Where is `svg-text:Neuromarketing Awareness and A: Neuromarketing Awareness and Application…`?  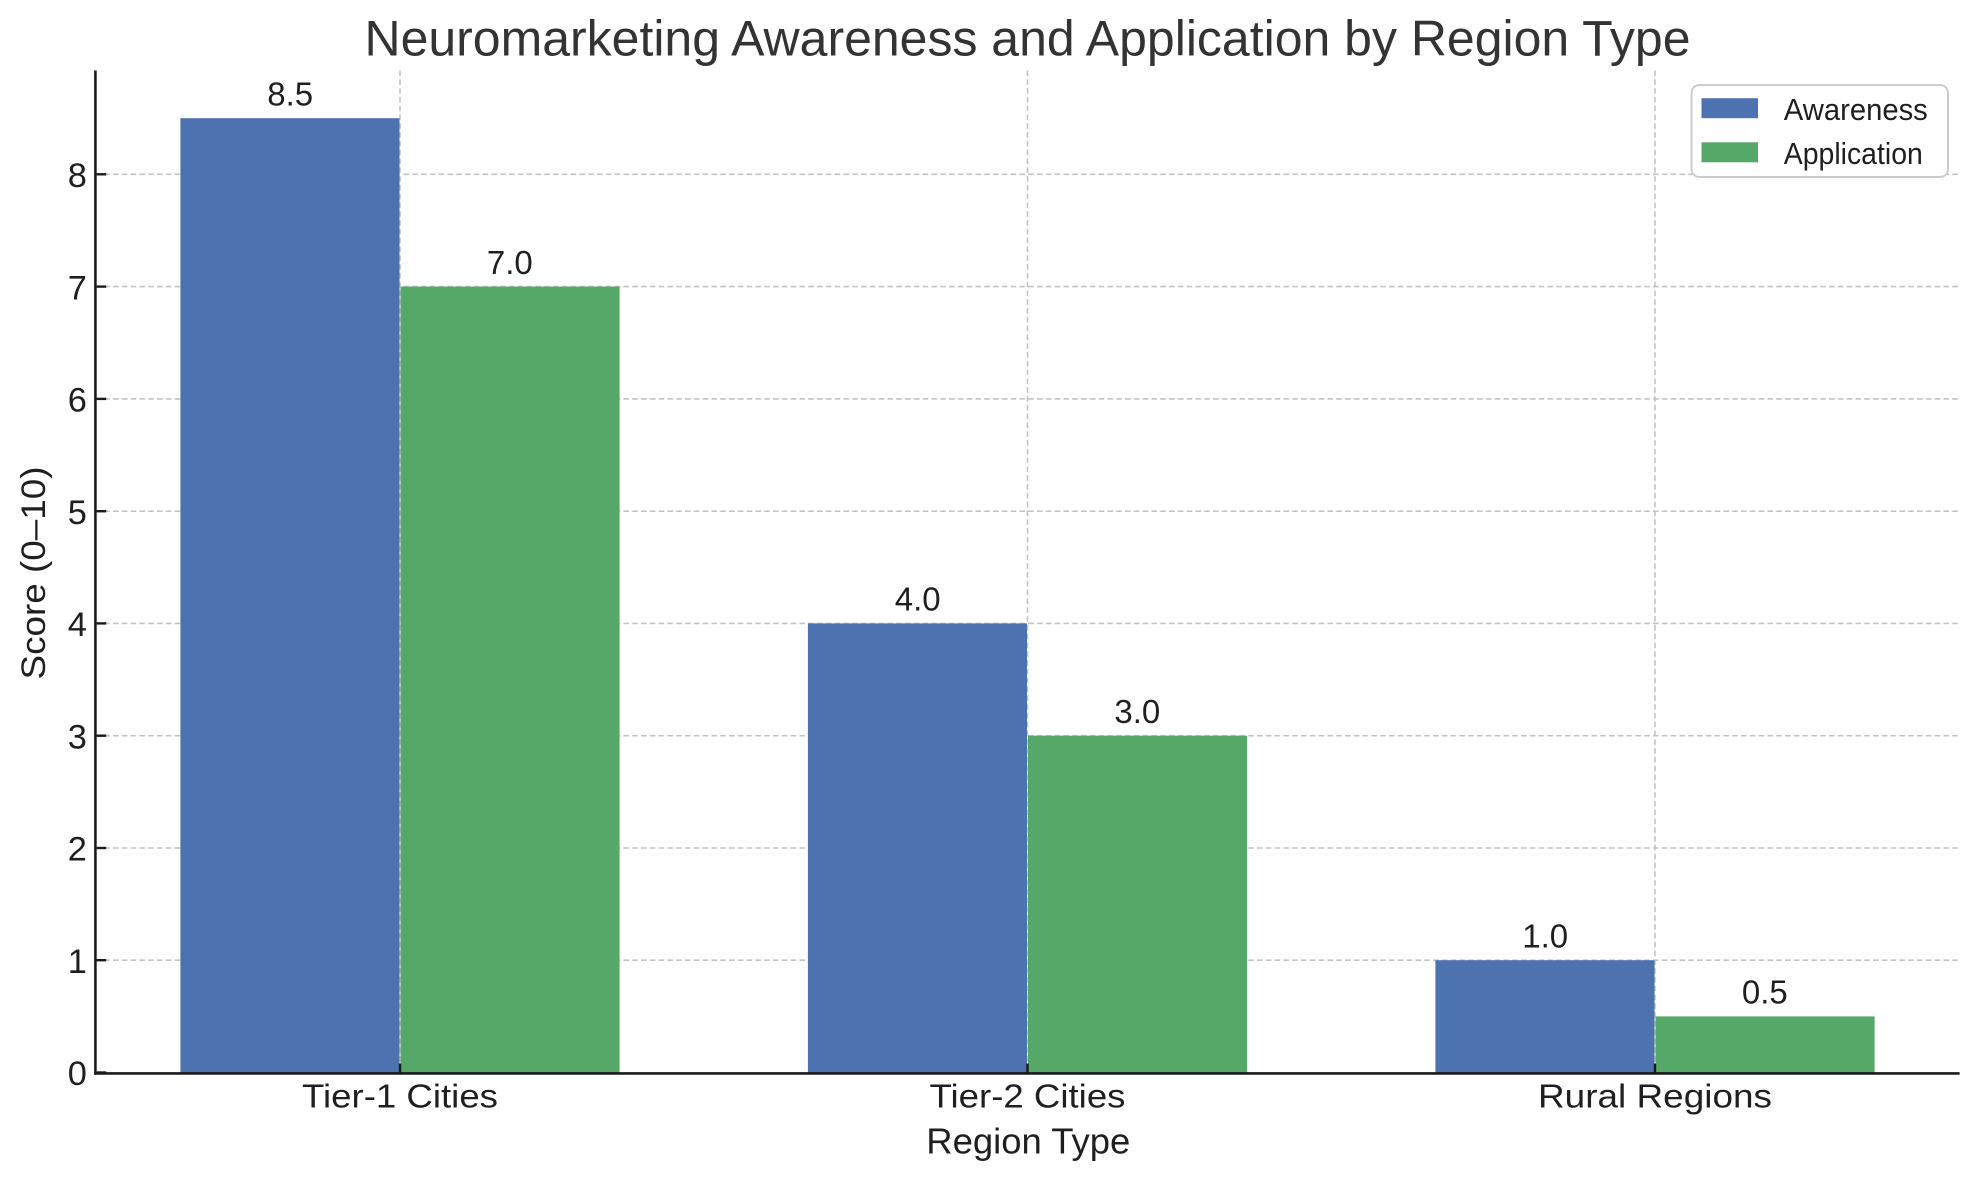 svg-text:Neuromarketing Awareness and A: Neuromarketing Awareness and Application… is located at coordinates (1028, 39).